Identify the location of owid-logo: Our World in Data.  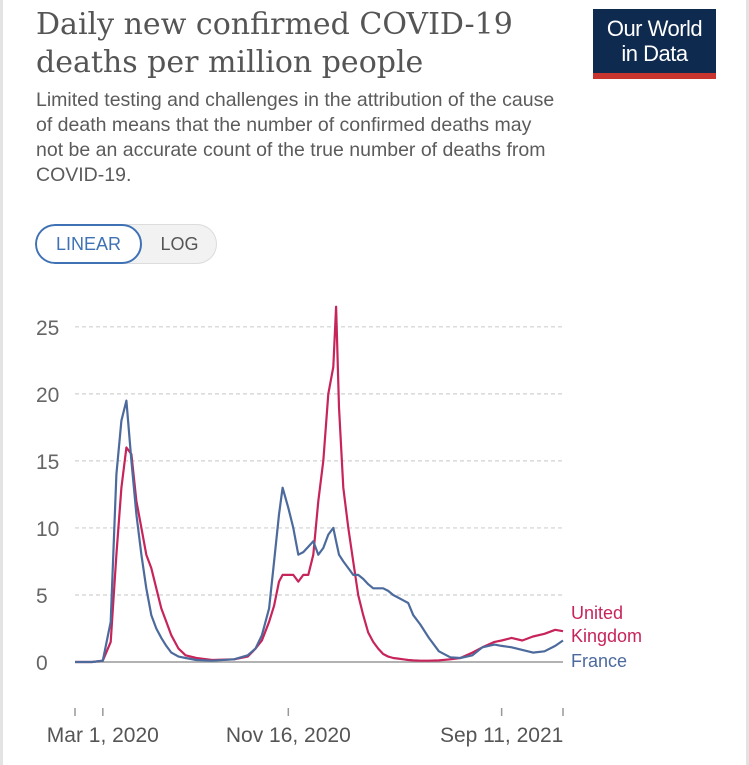
(654, 44).